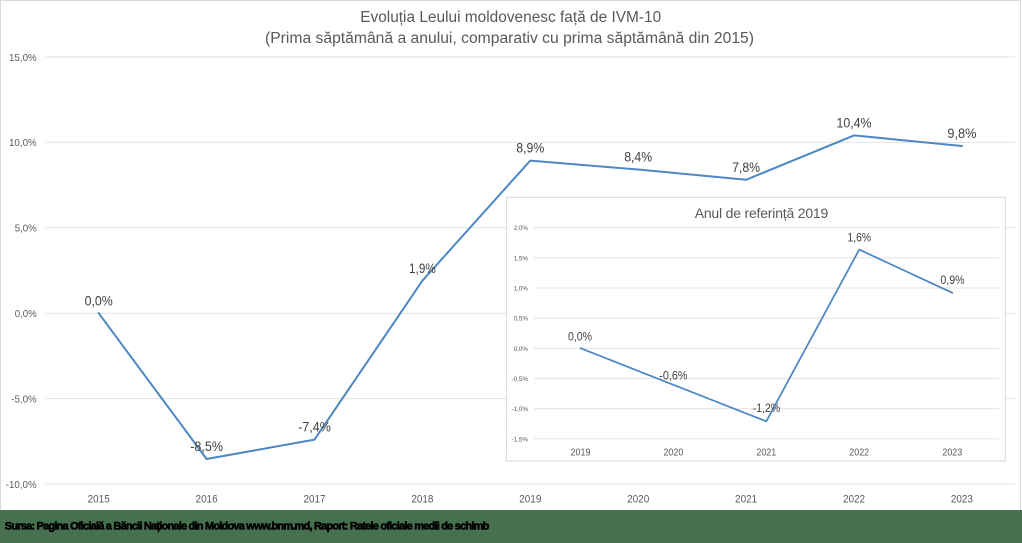 The height and width of the screenshot is (543, 1022). What do you see at coordinates (207, 500) in the screenshot?
I see `svg-text: 2016` at bounding box center [207, 500].